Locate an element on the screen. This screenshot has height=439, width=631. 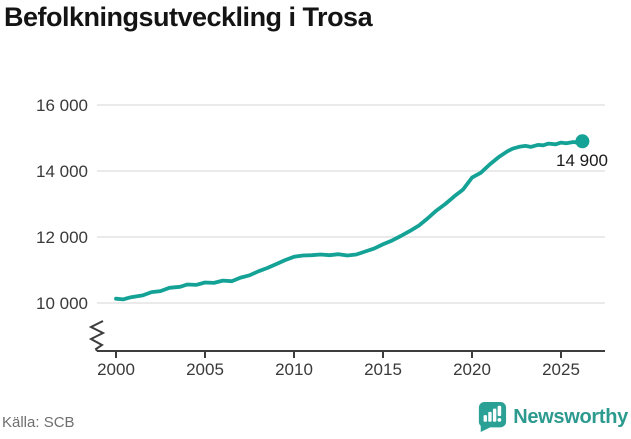
y-axis-break-zigzag is located at coordinates (97, 336).